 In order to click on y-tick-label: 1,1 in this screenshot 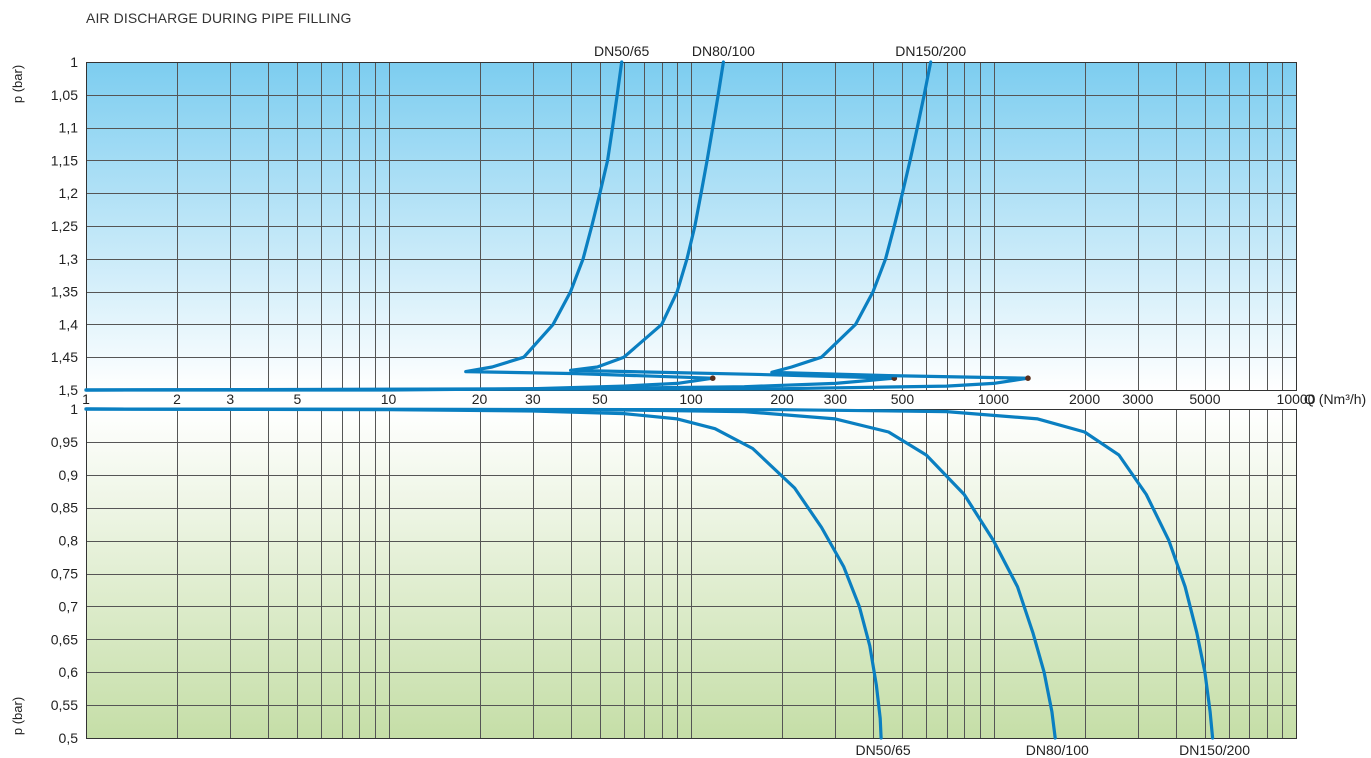, I will do `click(69, 128)`.